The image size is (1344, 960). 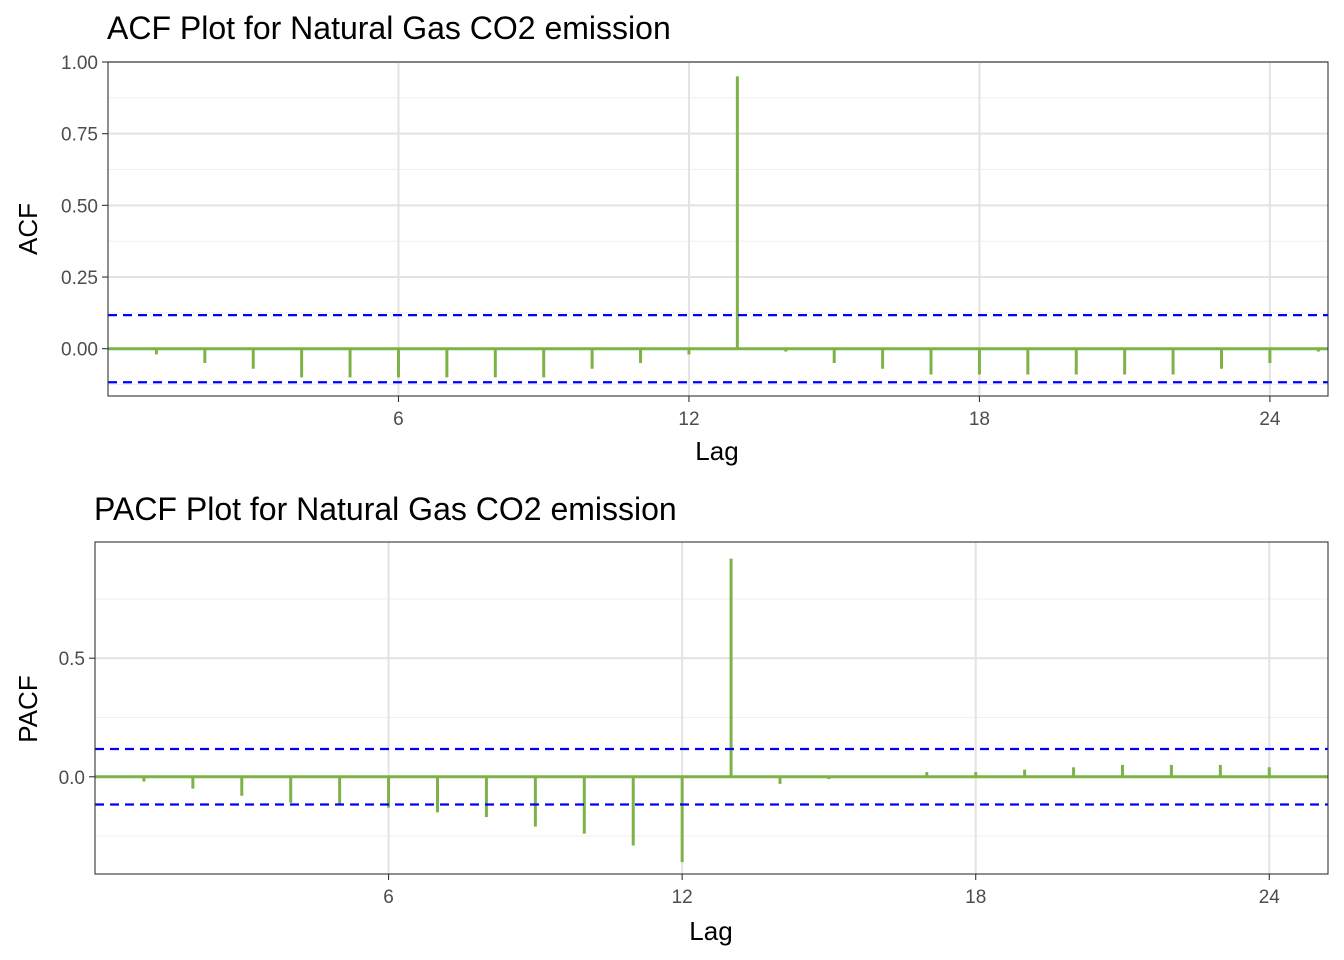 I want to click on pacf-y-axis-title: PACF, so click(x=28, y=708).